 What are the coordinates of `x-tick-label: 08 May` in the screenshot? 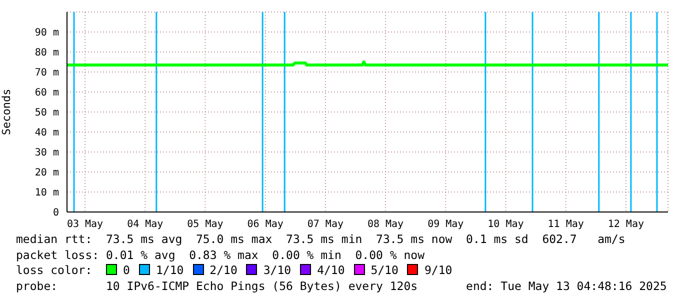 It's located at (385, 224).